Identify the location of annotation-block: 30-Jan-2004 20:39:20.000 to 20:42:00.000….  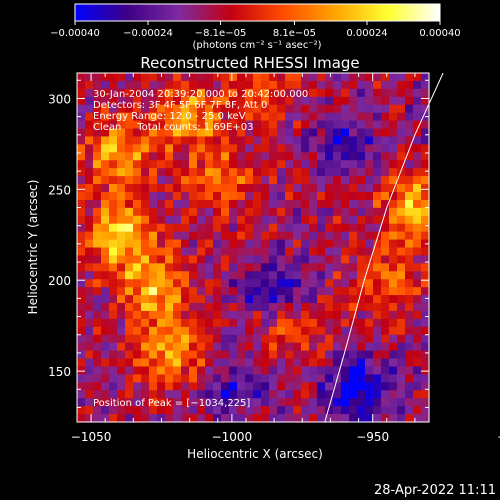
(200, 111).